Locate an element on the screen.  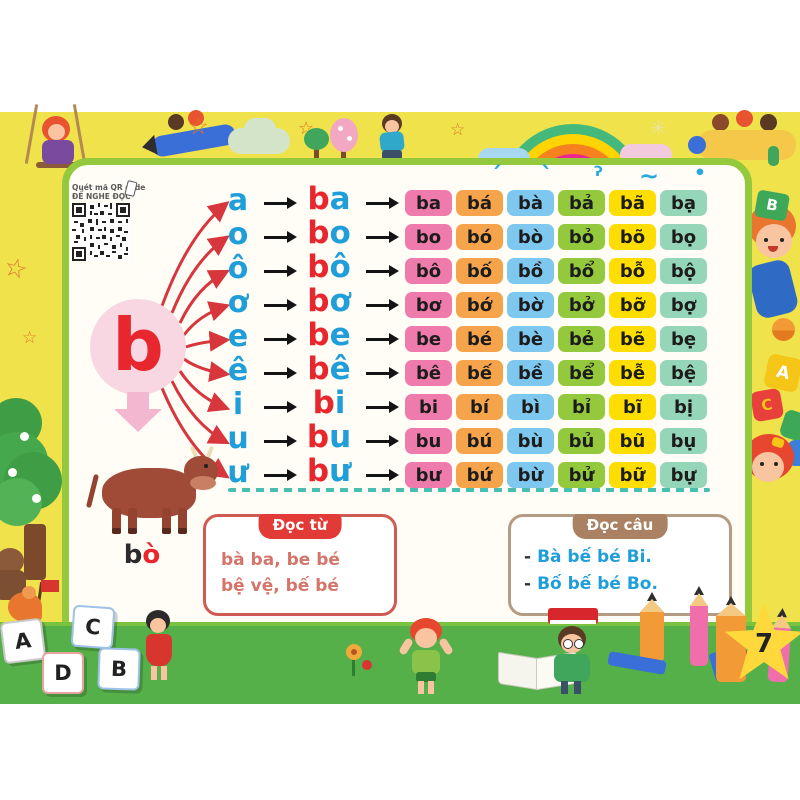
pencil-illustration is located at coordinates (699, 626).